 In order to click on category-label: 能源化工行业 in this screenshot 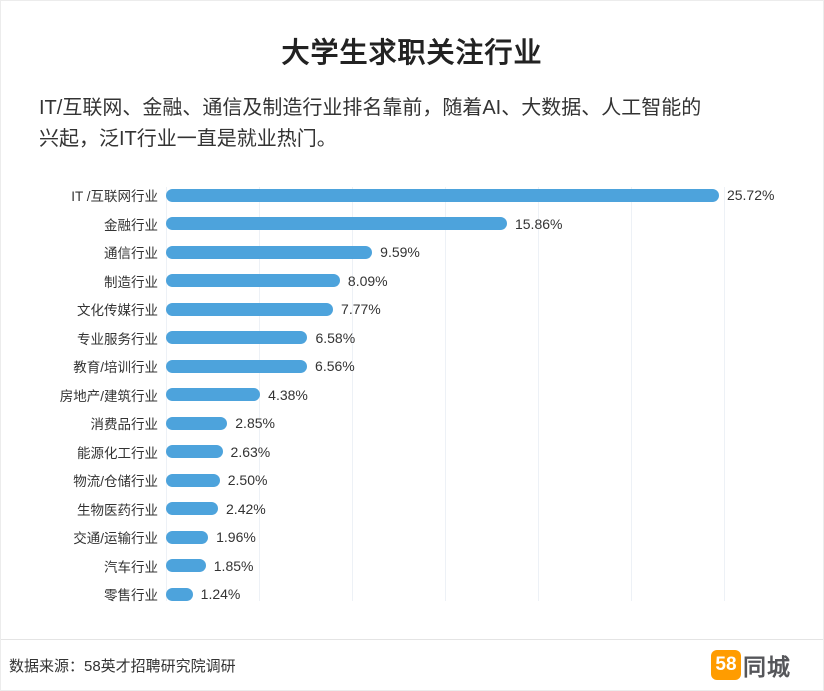, I will do `click(117, 453)`.